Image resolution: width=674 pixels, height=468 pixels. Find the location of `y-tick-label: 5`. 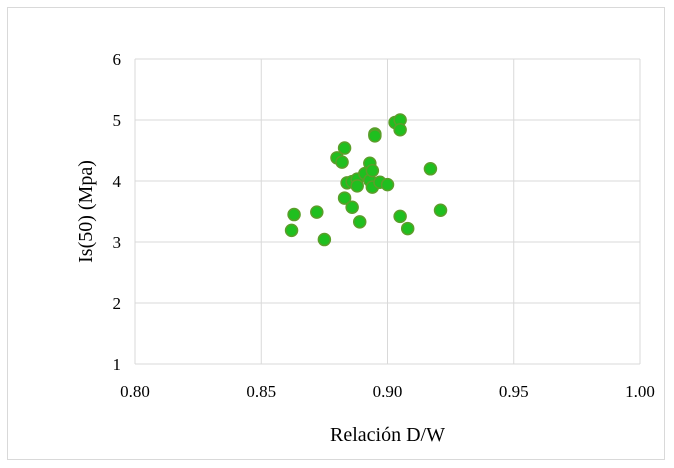

y-tick-label: 5 is located at coordinates (117, 120).